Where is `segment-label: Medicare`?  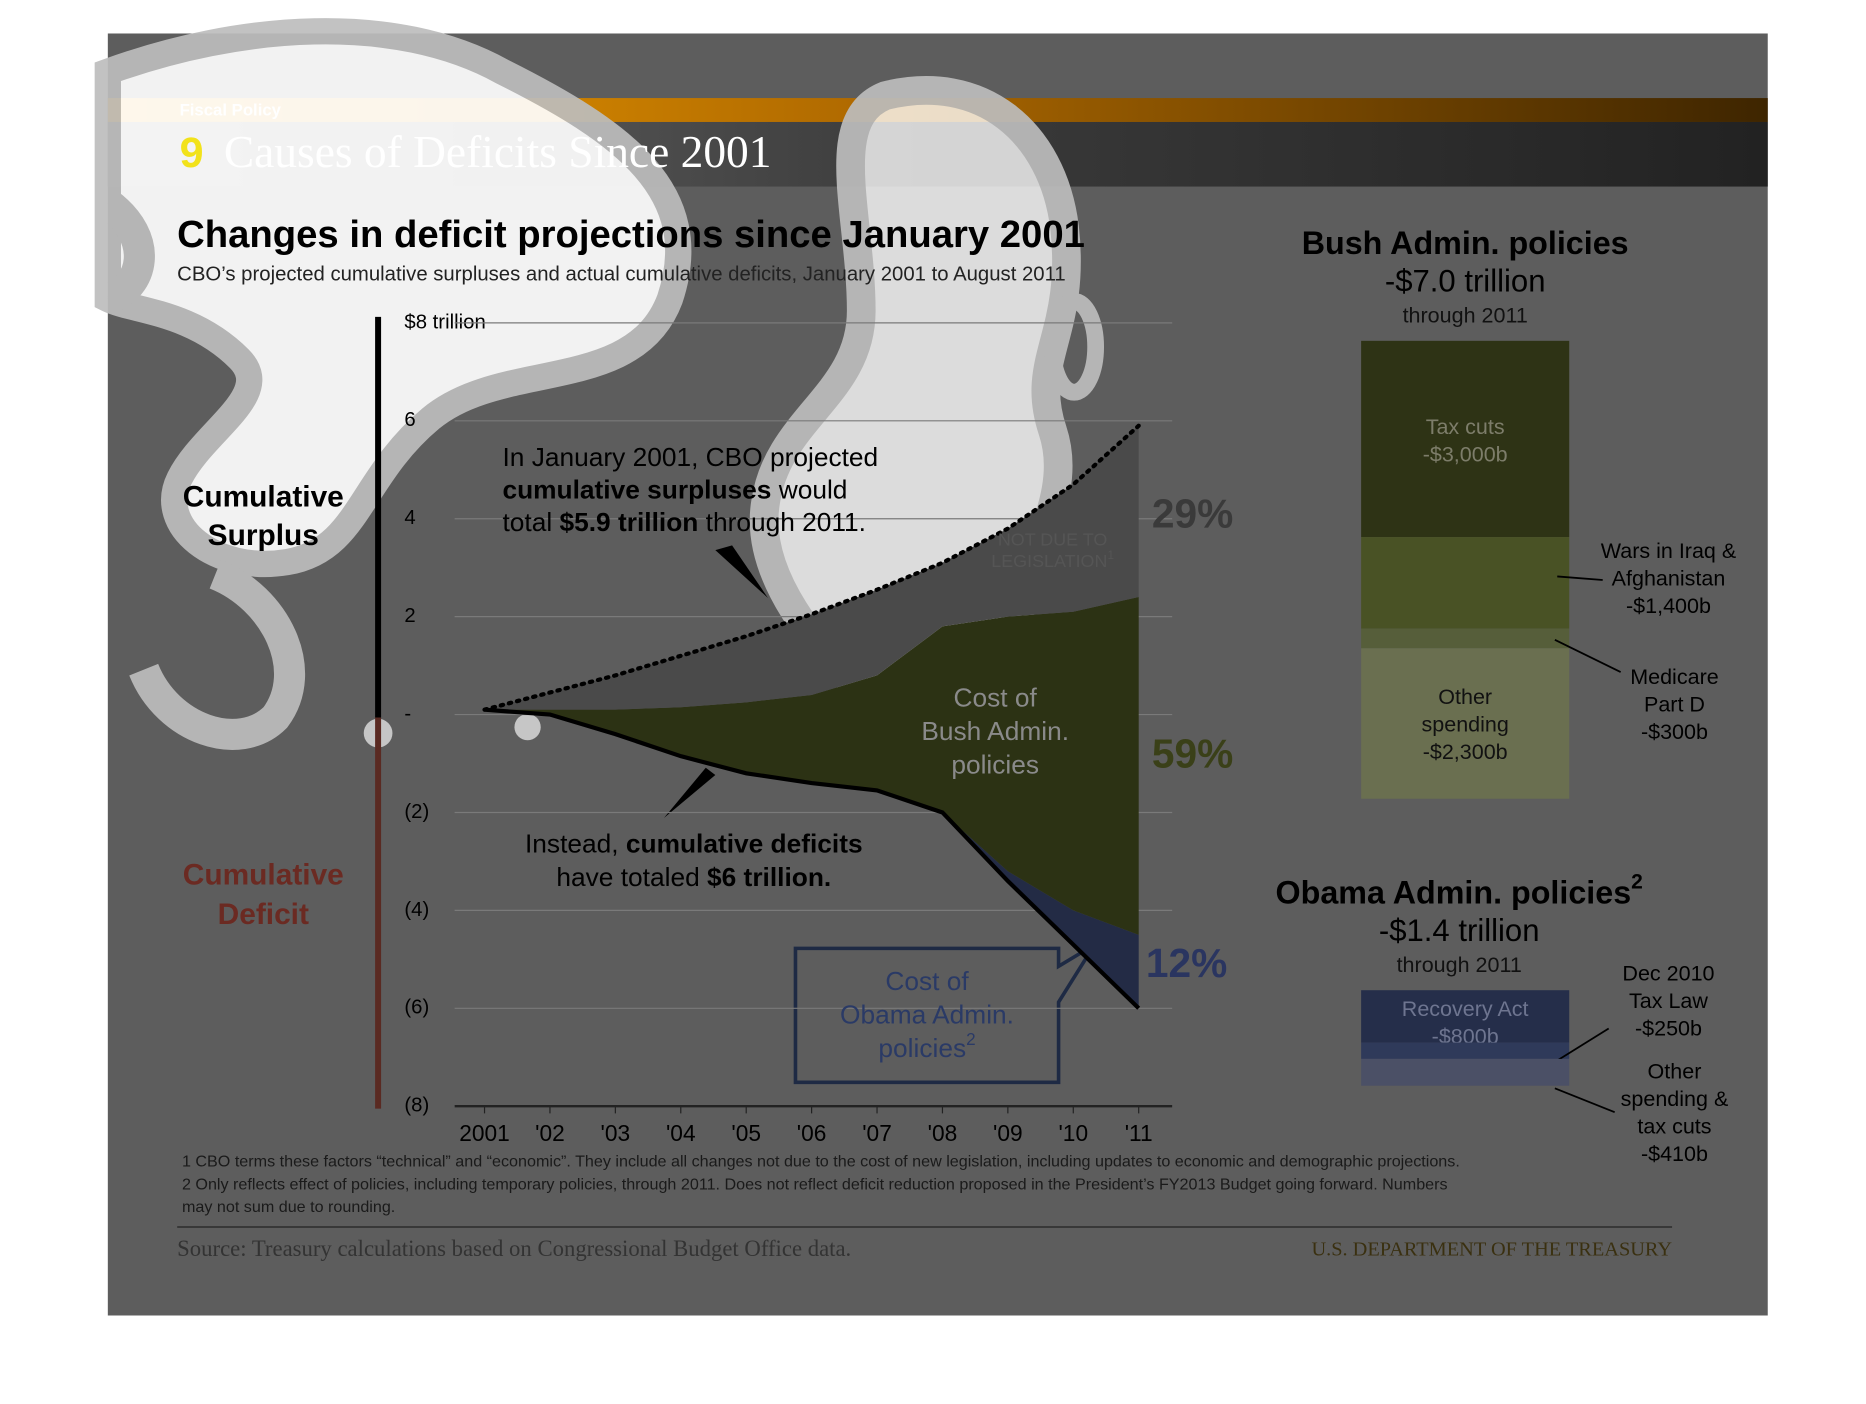
segment-label: Medicare is located at coordinates (1674, 677).